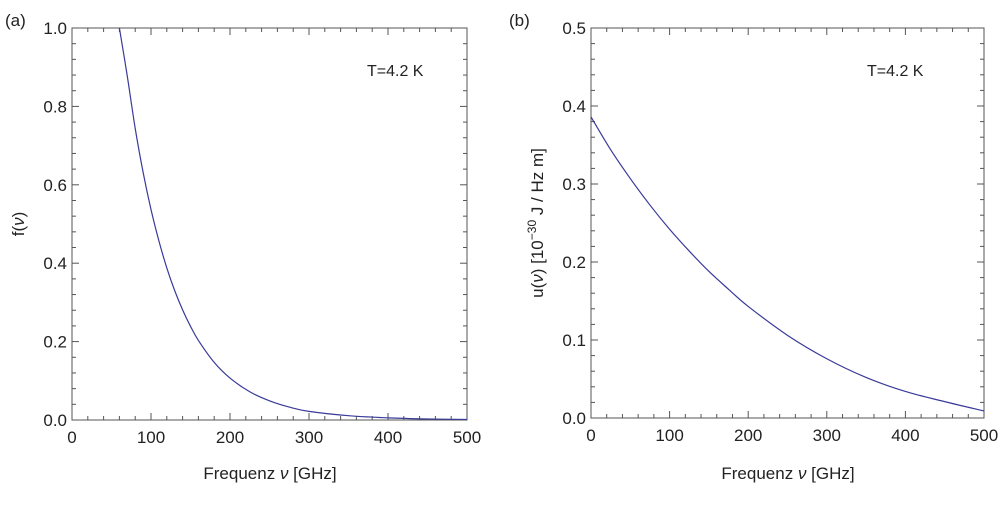 This screenshot has height=507, width=1002. I want to click on chart-b-y-axis-label-symbol: ν, so click(537, 278).